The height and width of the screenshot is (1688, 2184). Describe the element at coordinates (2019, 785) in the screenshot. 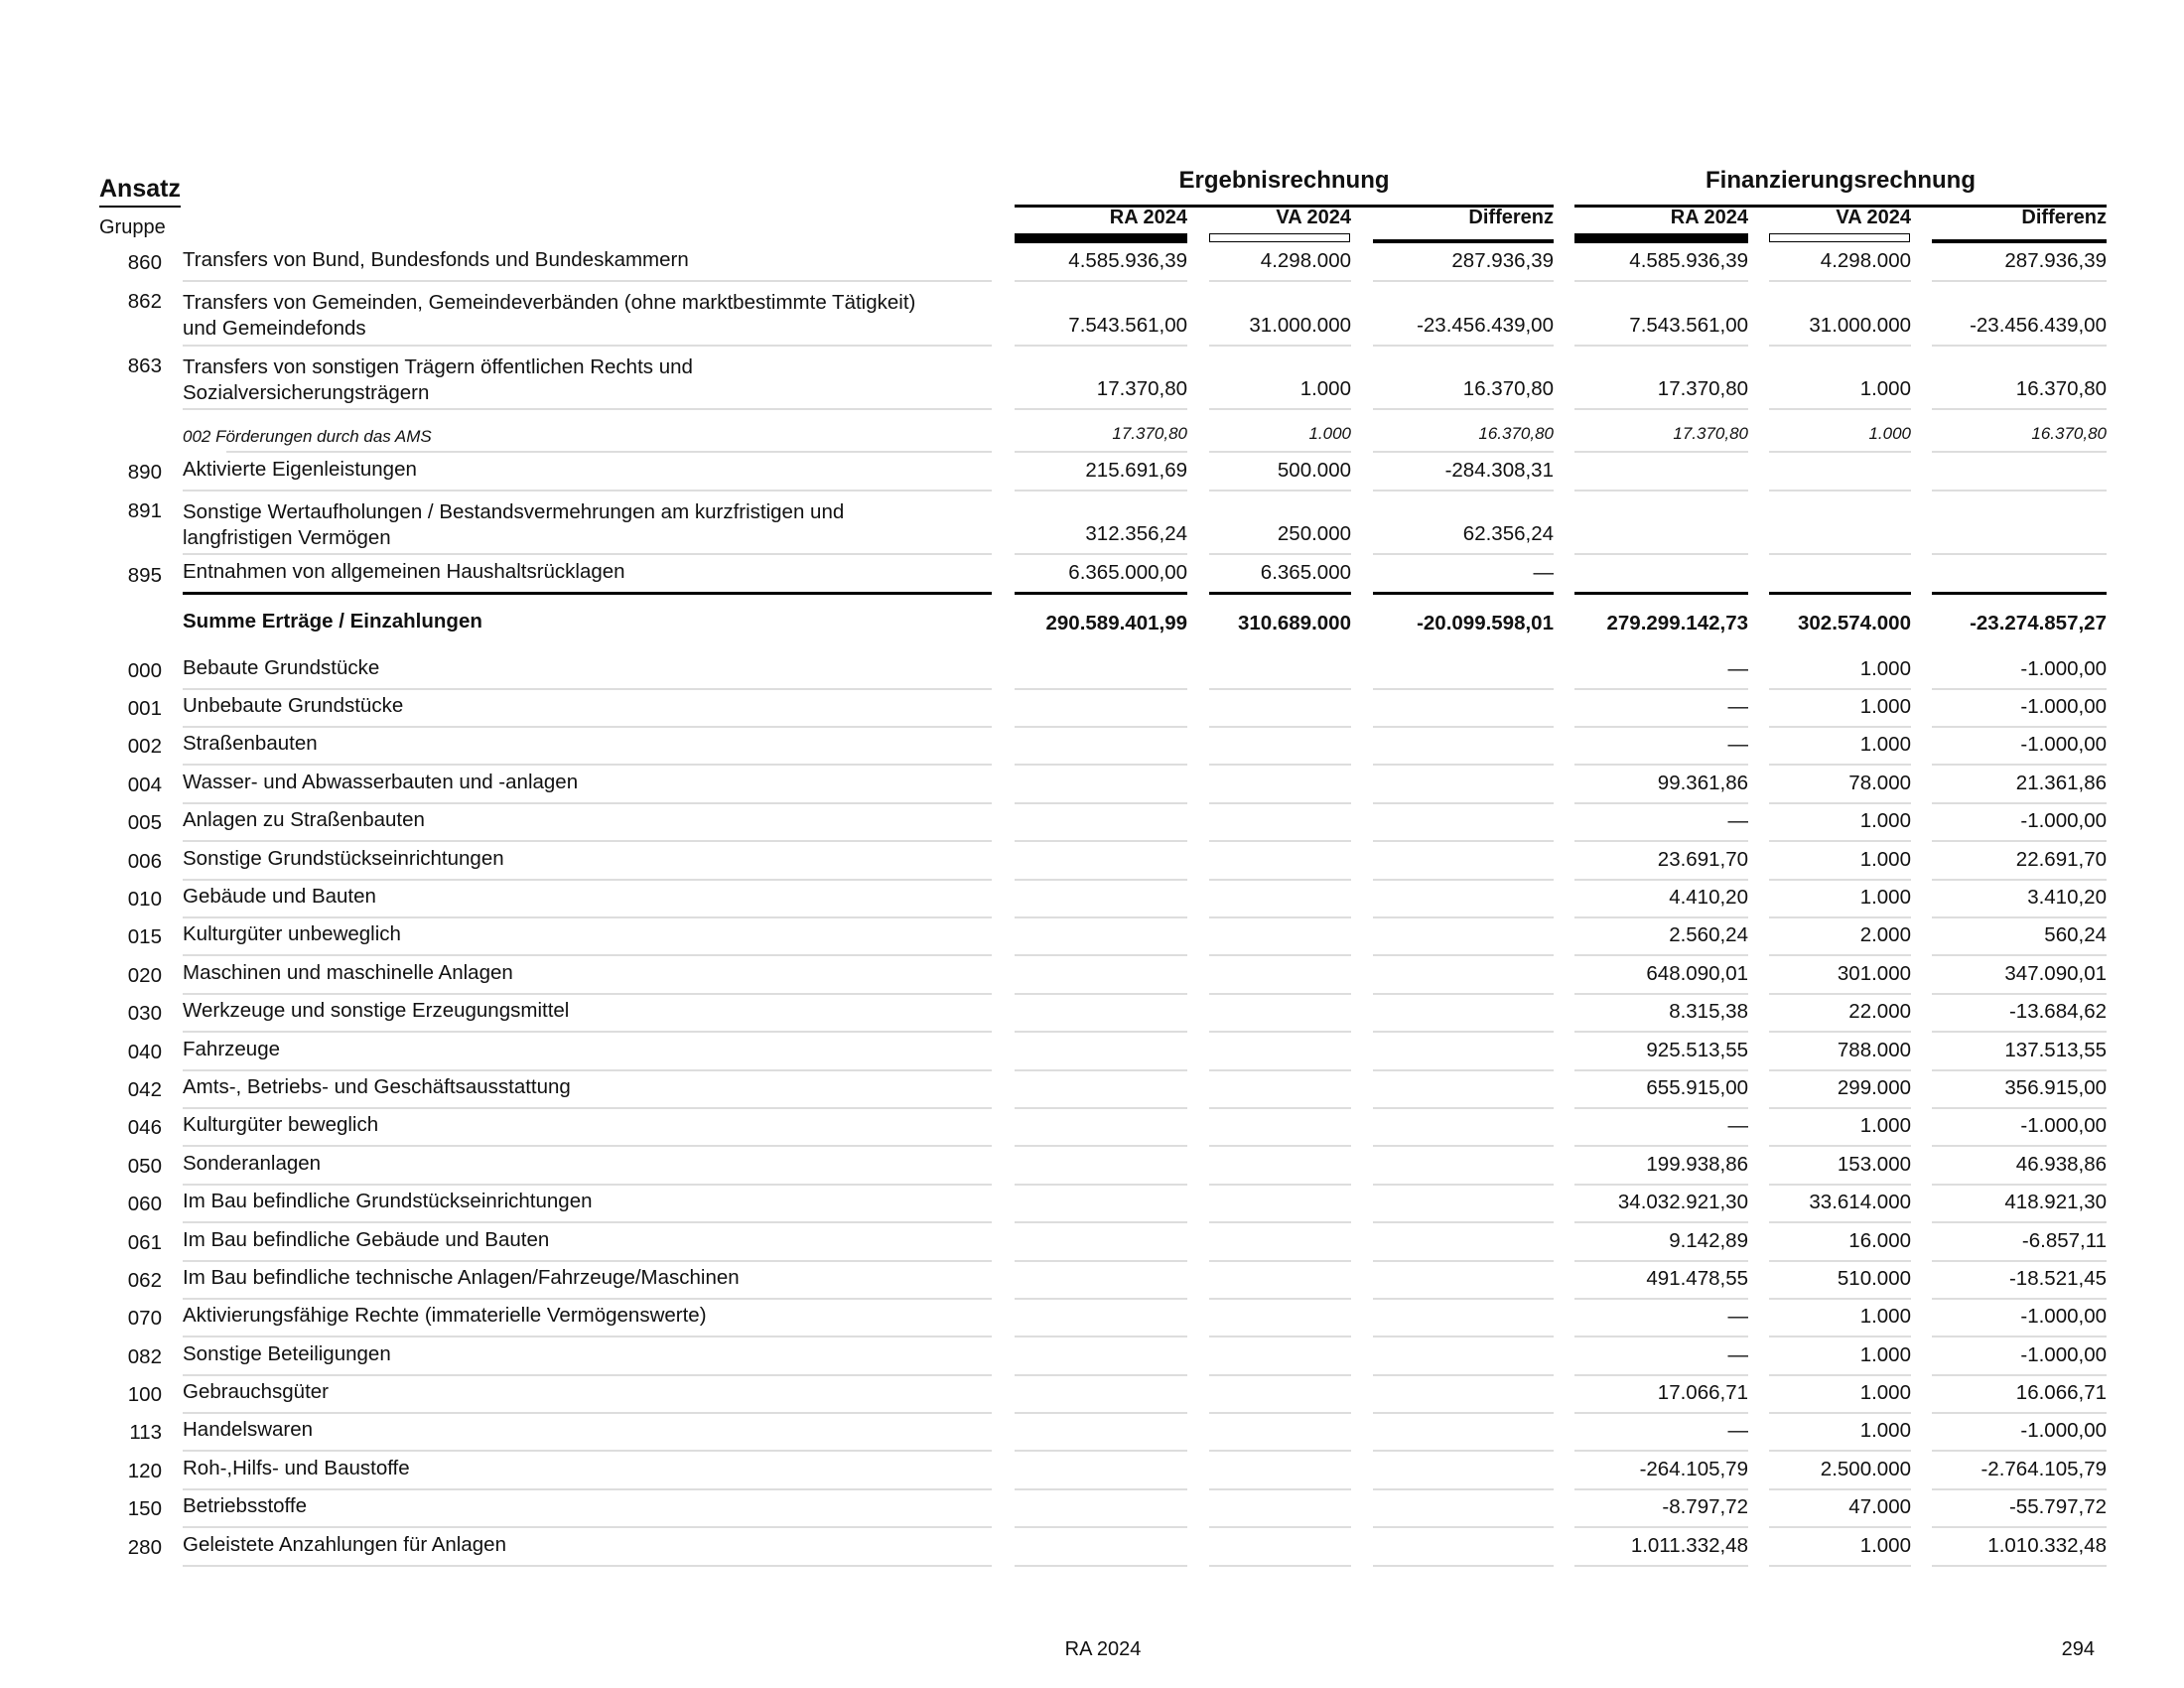

I see `cell-fr-diff: 21.361,86` at that location.